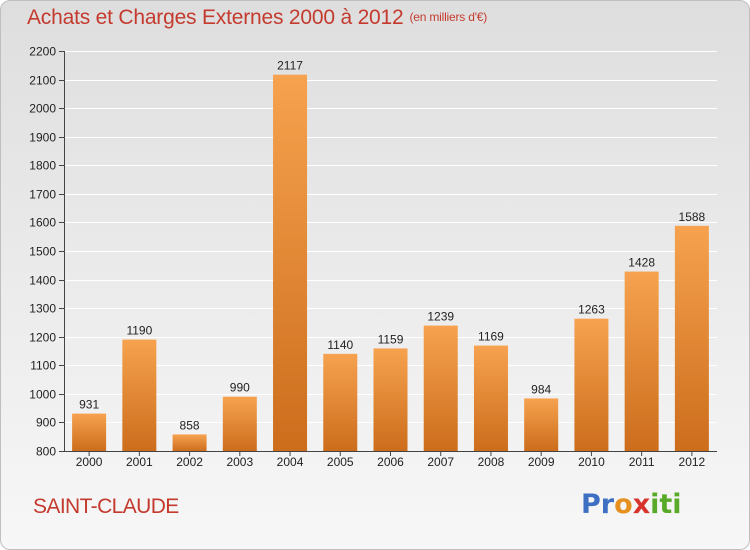 The height and width of the screenshot is (550, 750). I want to click on x-tick-label: 2000, so click(89, 462).